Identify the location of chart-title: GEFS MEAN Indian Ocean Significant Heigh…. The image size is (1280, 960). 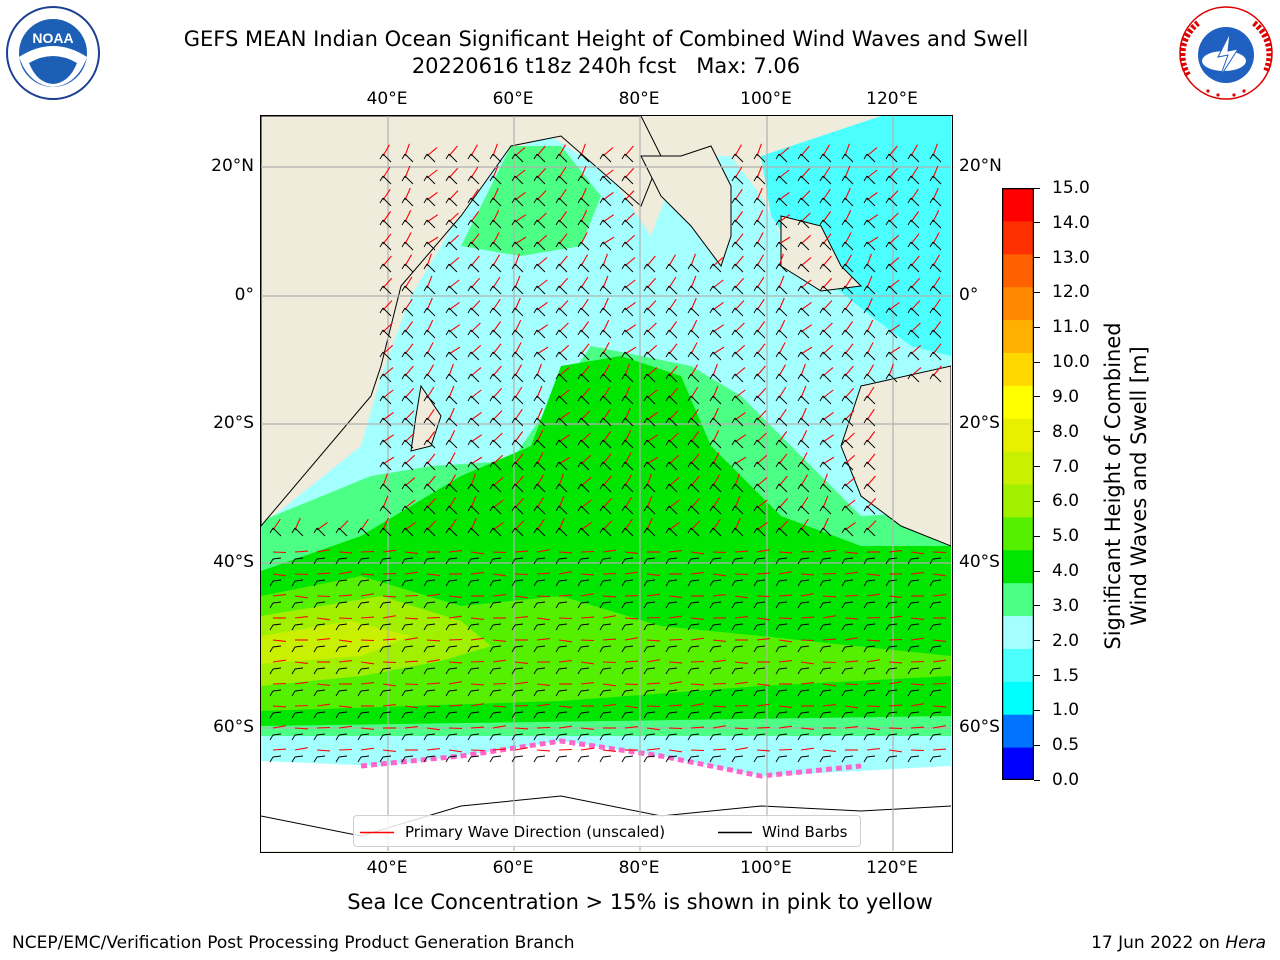
(606, 39).